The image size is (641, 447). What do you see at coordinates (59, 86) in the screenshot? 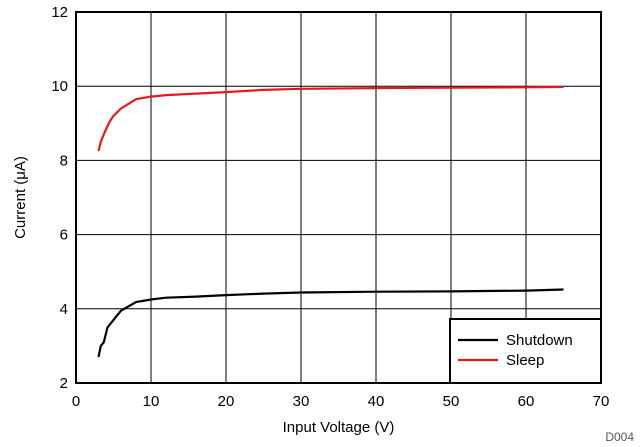
I see `y-tick-label: 10` at bounding box center [59, 86].